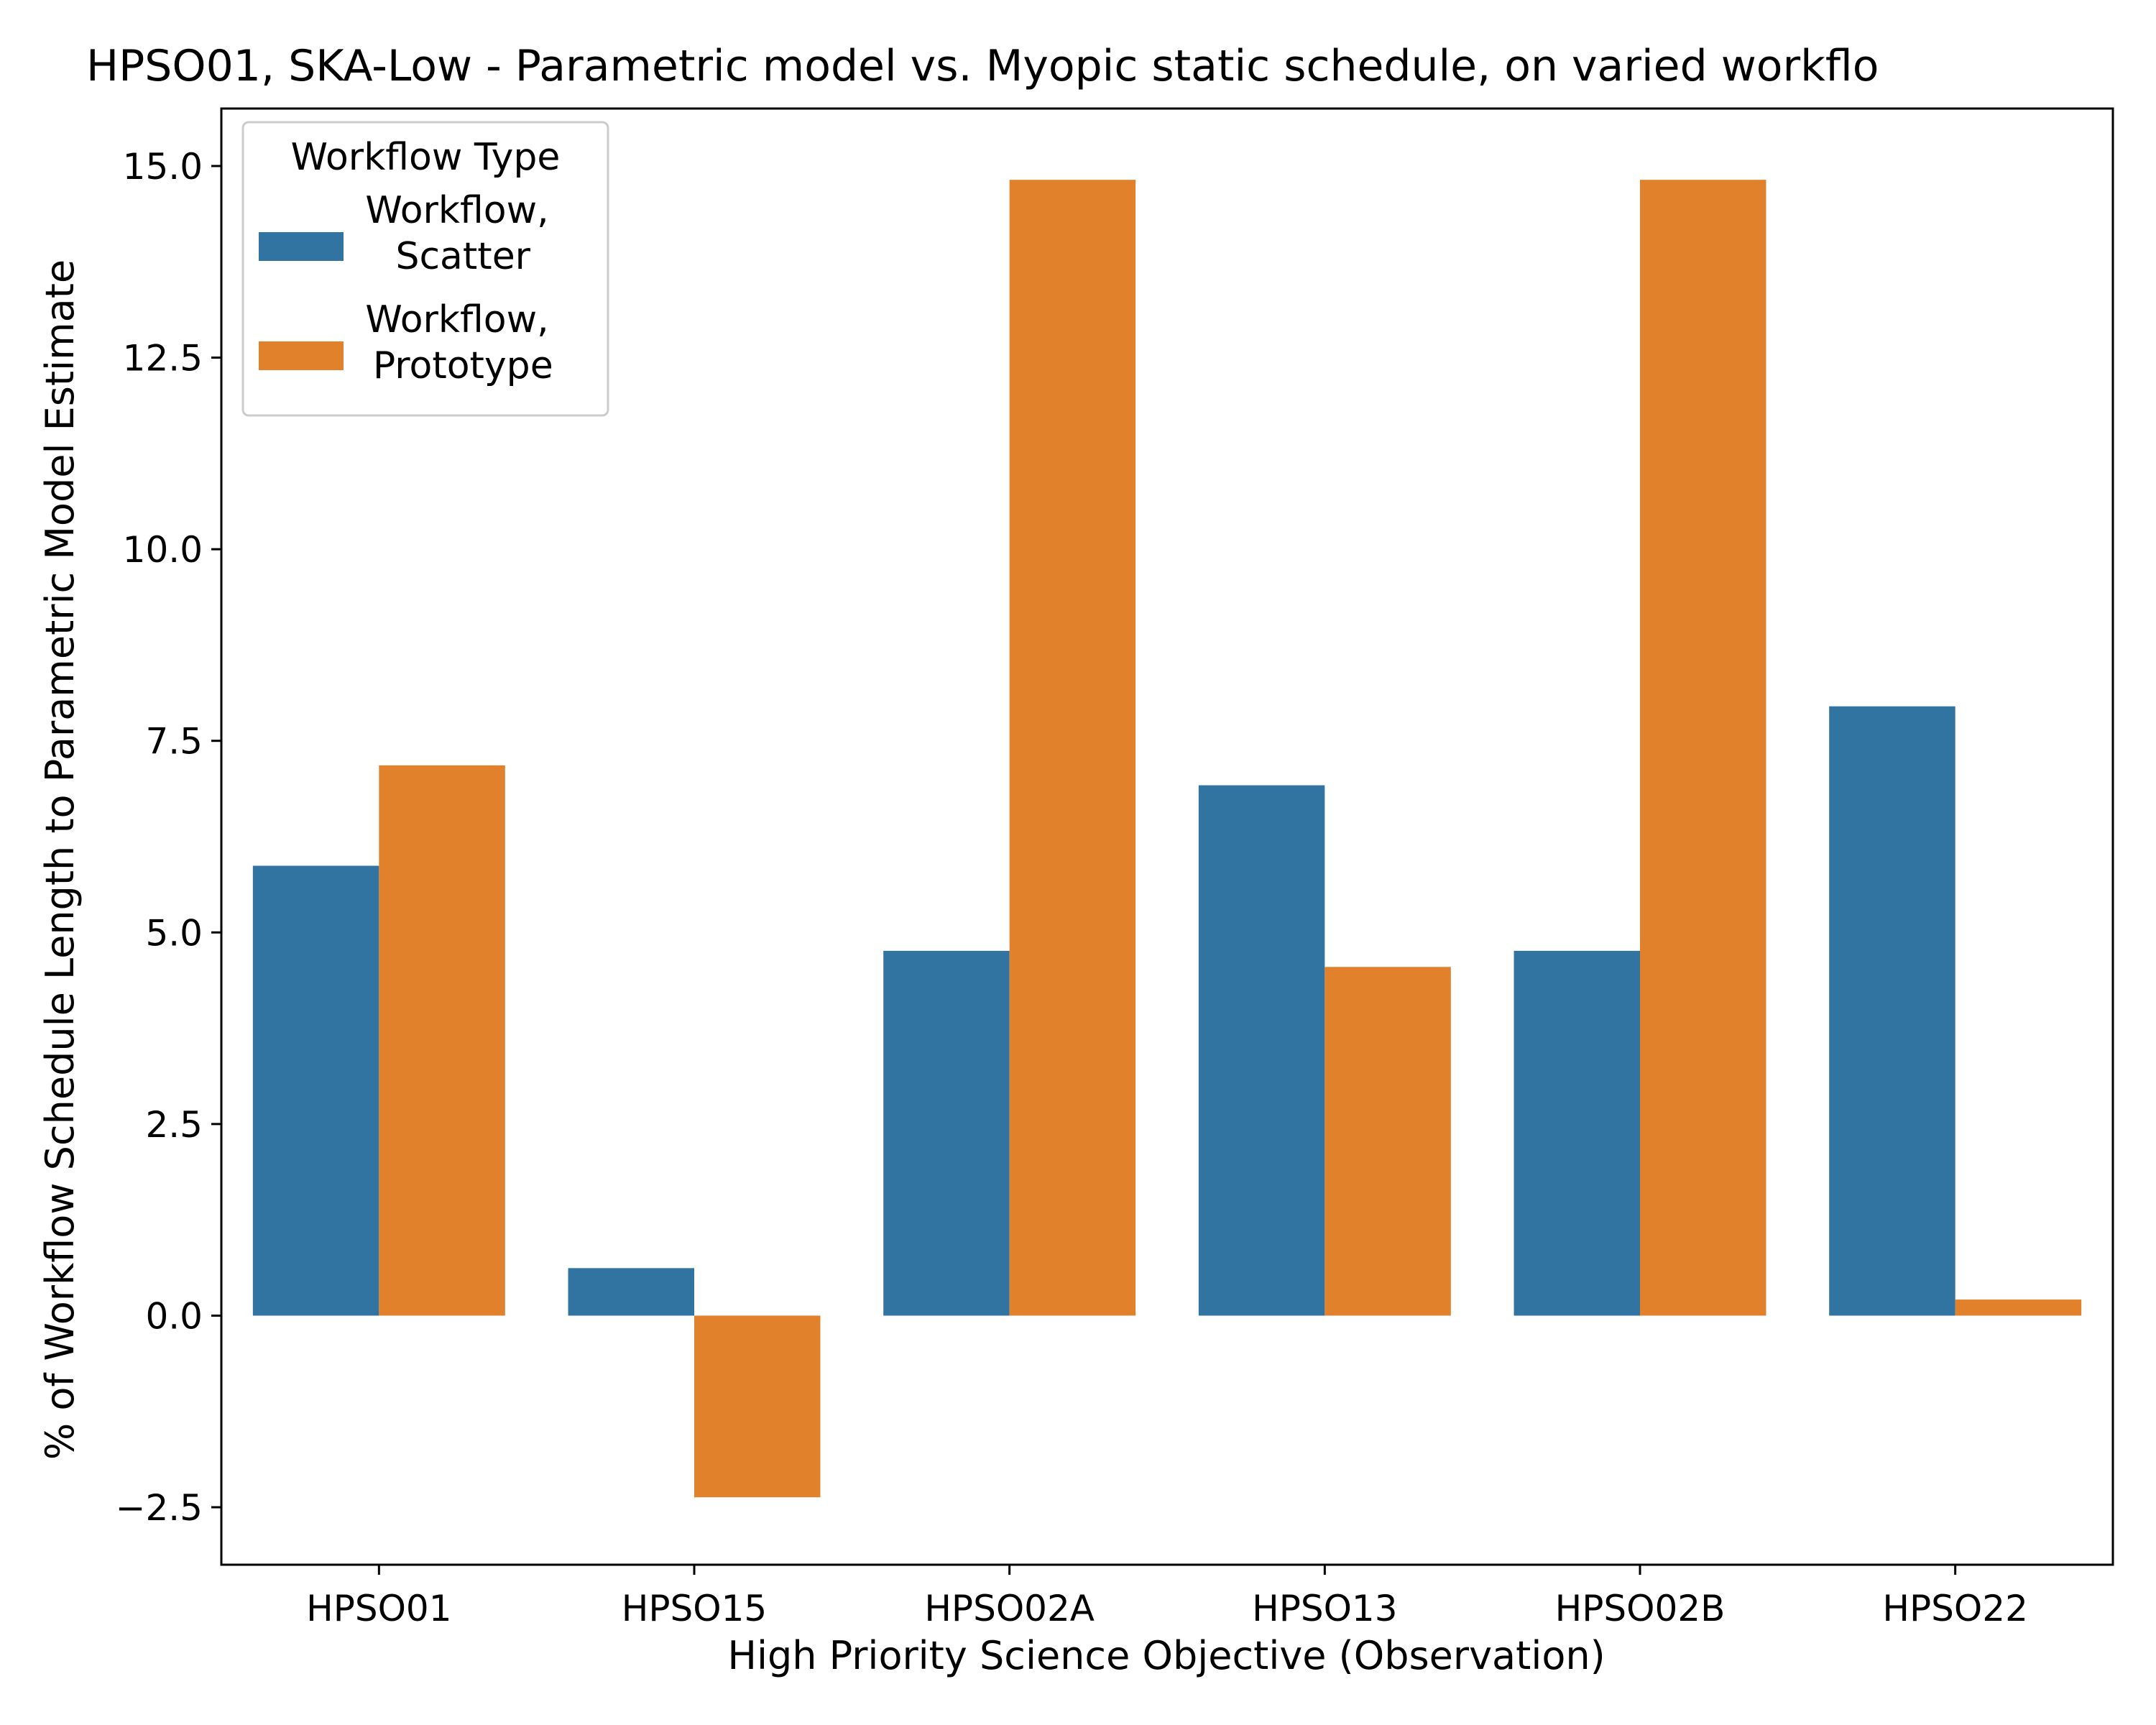 The image size is (2156, 1725). What do you see at coordinates (1703, 748) in the screenshot?
I see `bar-prototype-hpso02b` at bounding box center [1703, 748].